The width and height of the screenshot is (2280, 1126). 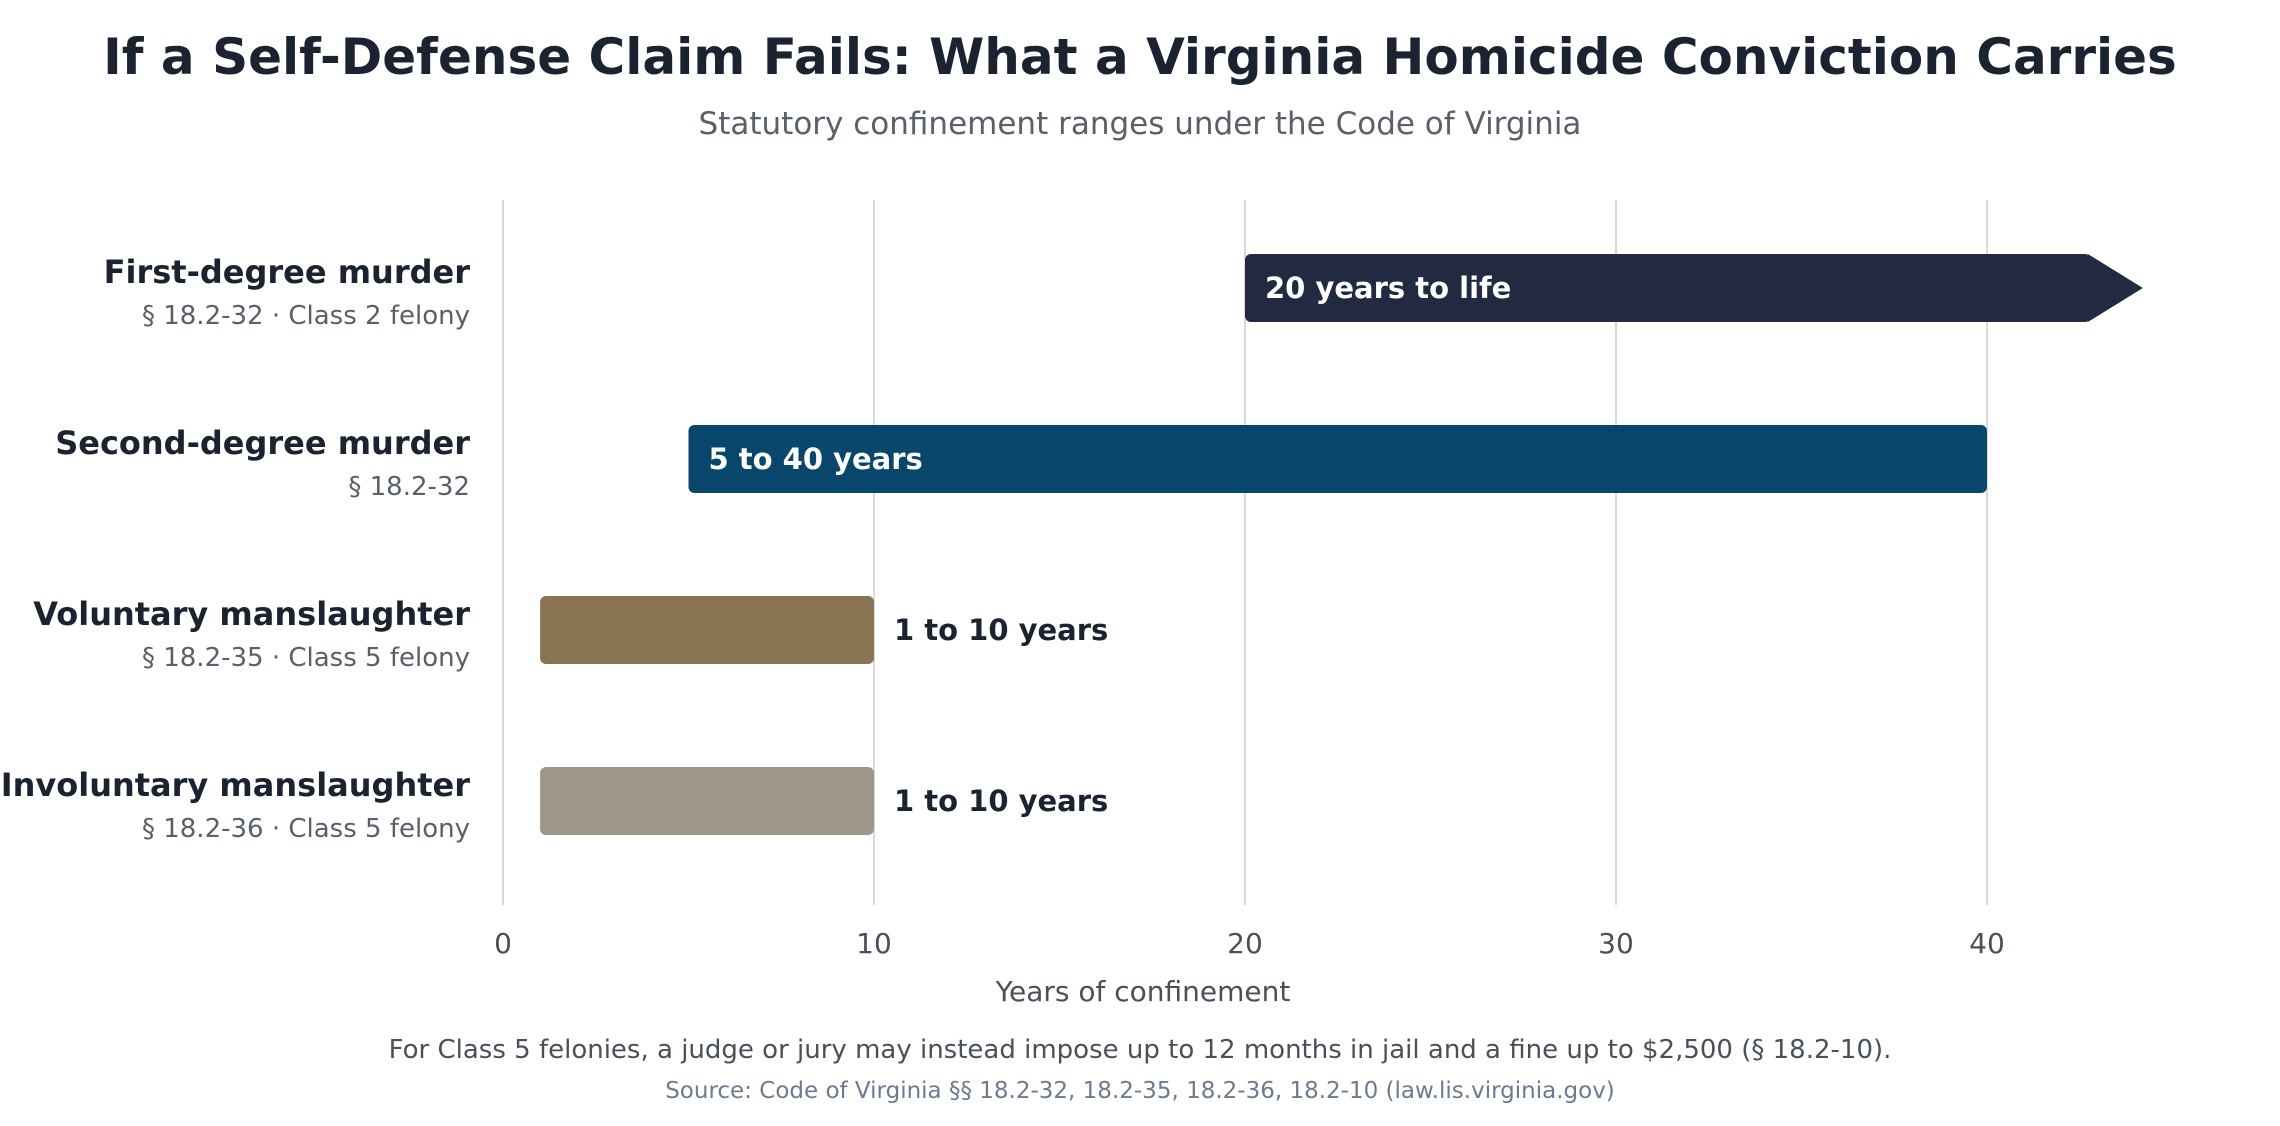 What do you see at coordinates (251, 614) in the screenshot?
I see `category-label: Voluntary manslaughter` at bounding box center [251, 614].